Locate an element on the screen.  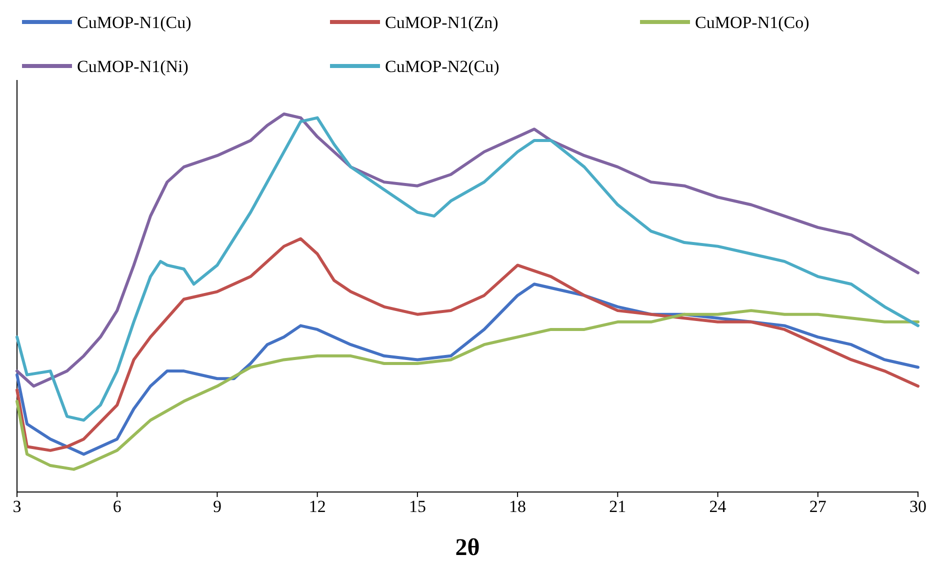
legend-label: CuMOP-N2(Cu) is located at coordinates (442, 66).